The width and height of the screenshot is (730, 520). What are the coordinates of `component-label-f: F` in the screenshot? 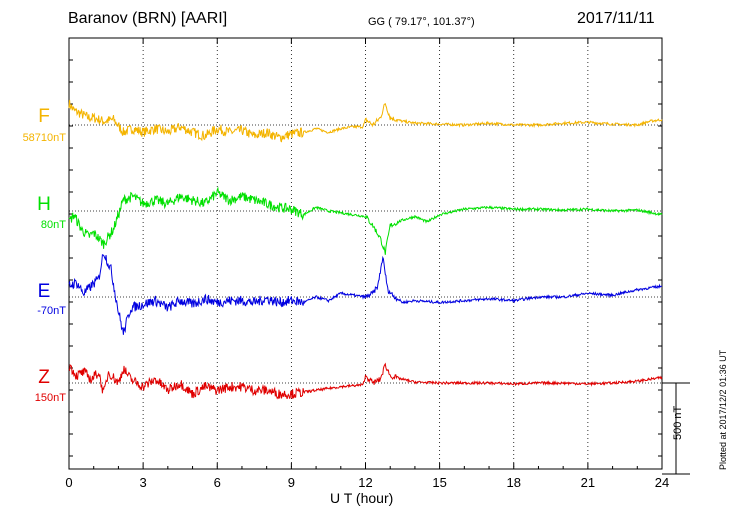 It's located at (44, 116).